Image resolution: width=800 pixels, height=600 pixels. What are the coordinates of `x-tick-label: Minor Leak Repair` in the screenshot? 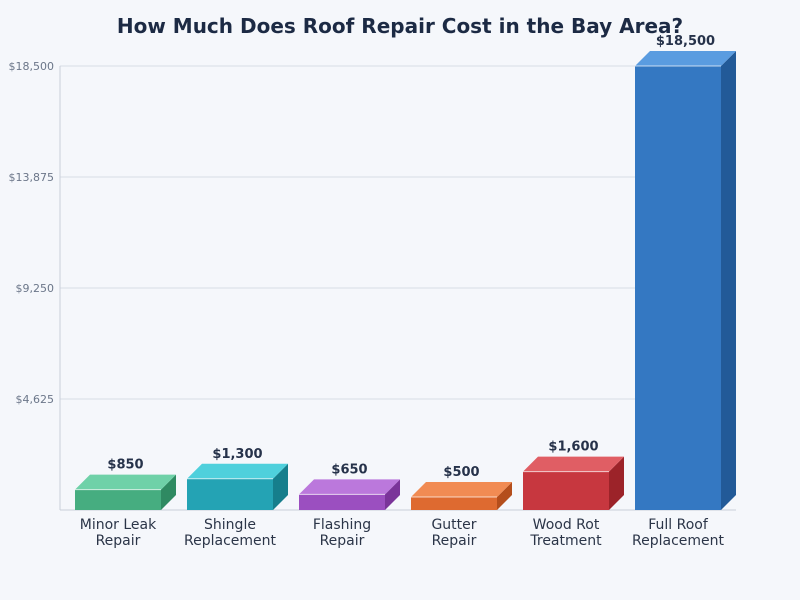 It's located at (118, 533).